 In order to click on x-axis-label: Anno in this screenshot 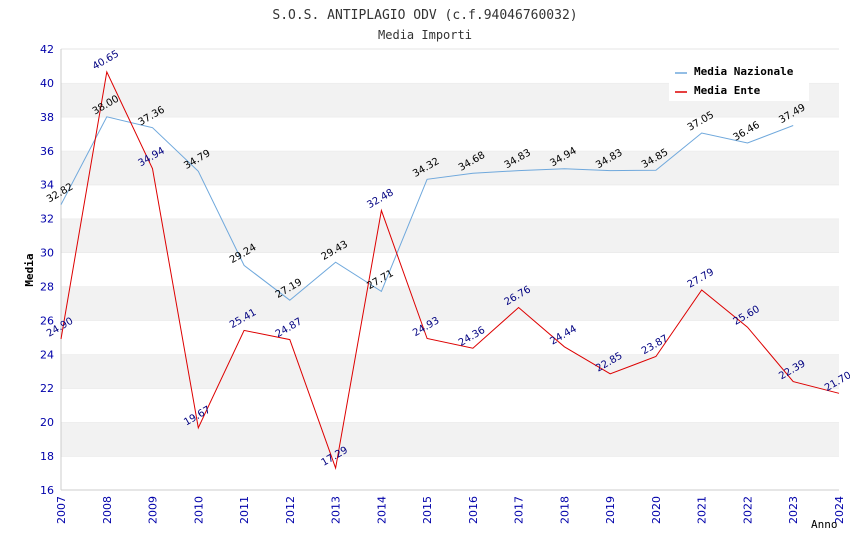, I will do `click(824, 524)`.